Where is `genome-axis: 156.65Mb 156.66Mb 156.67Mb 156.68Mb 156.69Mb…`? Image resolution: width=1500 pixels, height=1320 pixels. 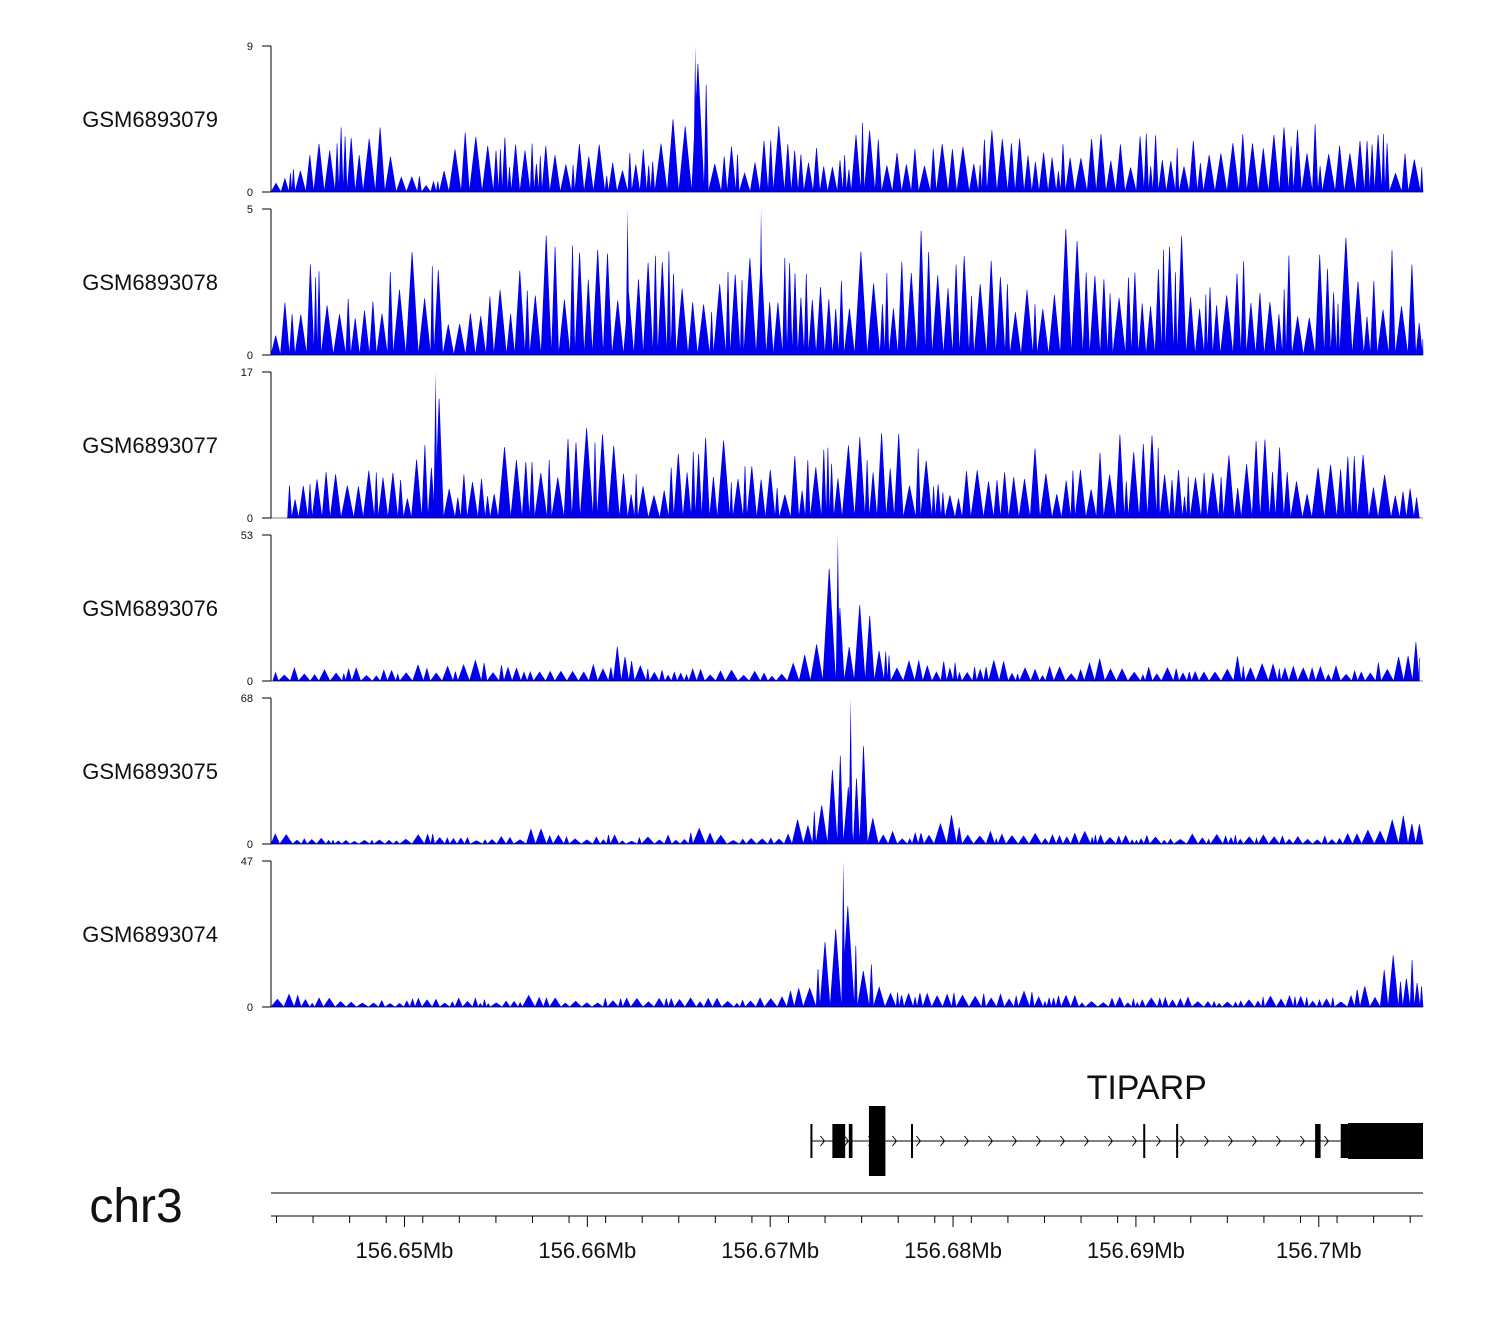 genome-axis: 156.65Mb 156.66Mb 156.67Mb 156.68Mb 156.69Mb… is located at coordinates (847, 1227).